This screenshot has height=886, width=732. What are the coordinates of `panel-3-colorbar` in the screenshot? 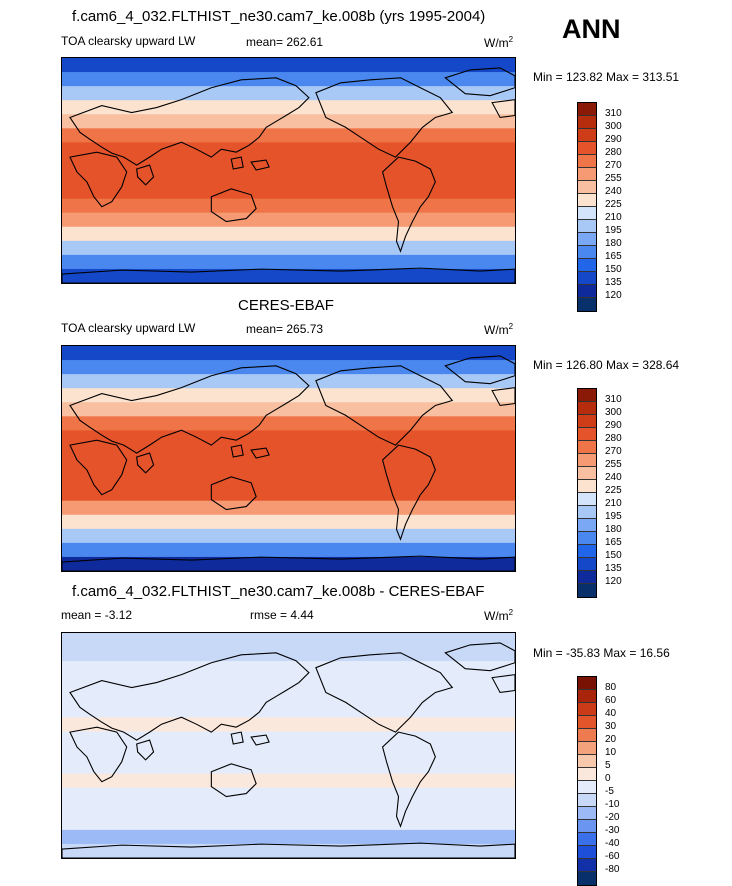 It's located at (587, 781).